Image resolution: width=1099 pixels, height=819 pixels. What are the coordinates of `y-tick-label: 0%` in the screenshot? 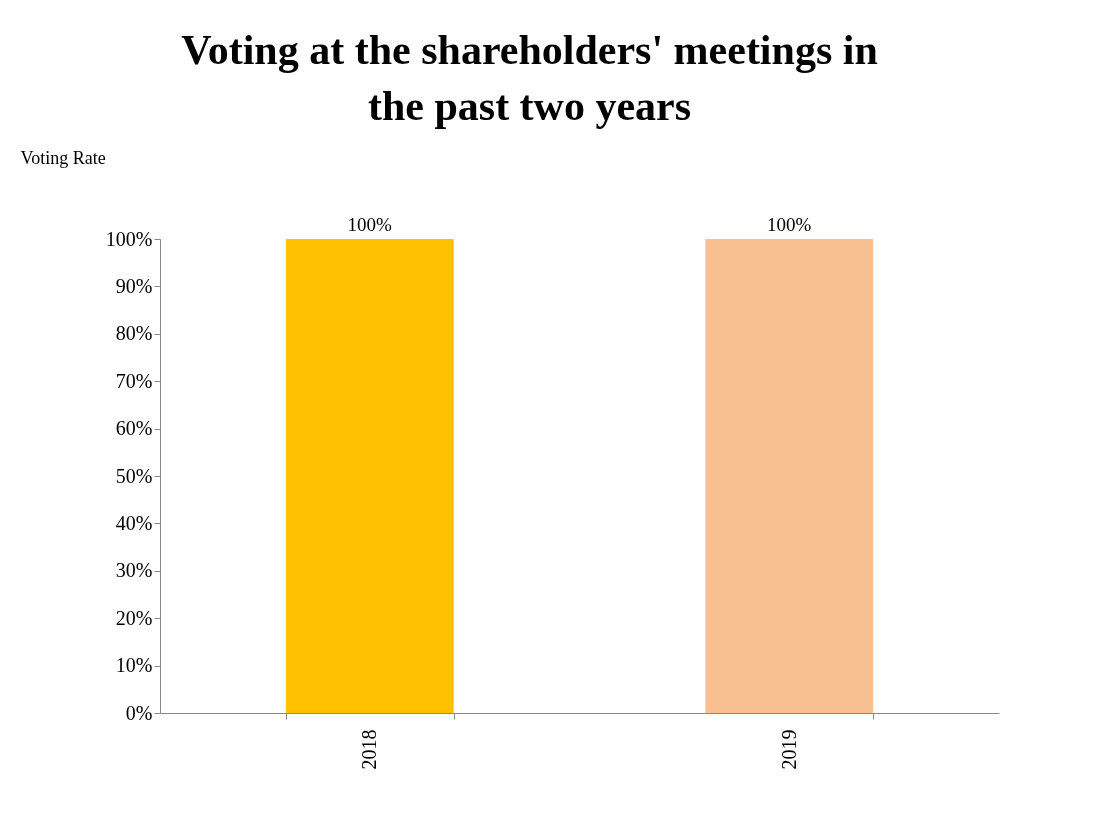 It's located at (139, 712).